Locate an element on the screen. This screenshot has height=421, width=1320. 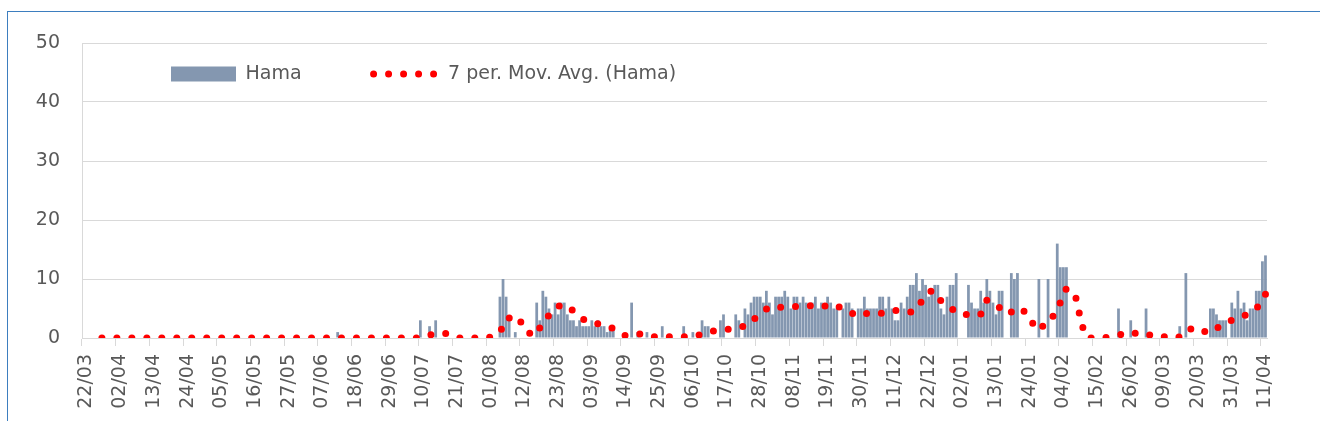
x-tick-label: 13/01 is located at coordinates (993, 381).